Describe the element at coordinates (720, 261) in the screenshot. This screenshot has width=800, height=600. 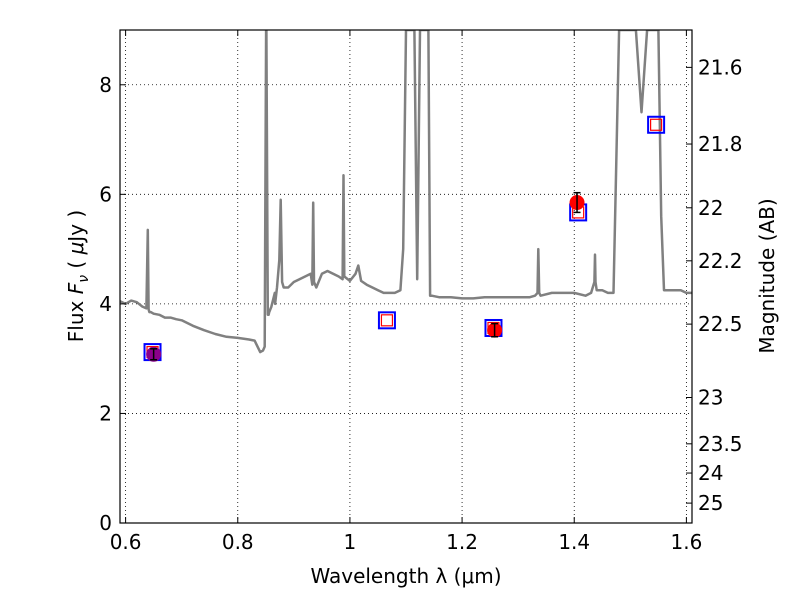
I see `y2-tick-label: 22.2` at that location.